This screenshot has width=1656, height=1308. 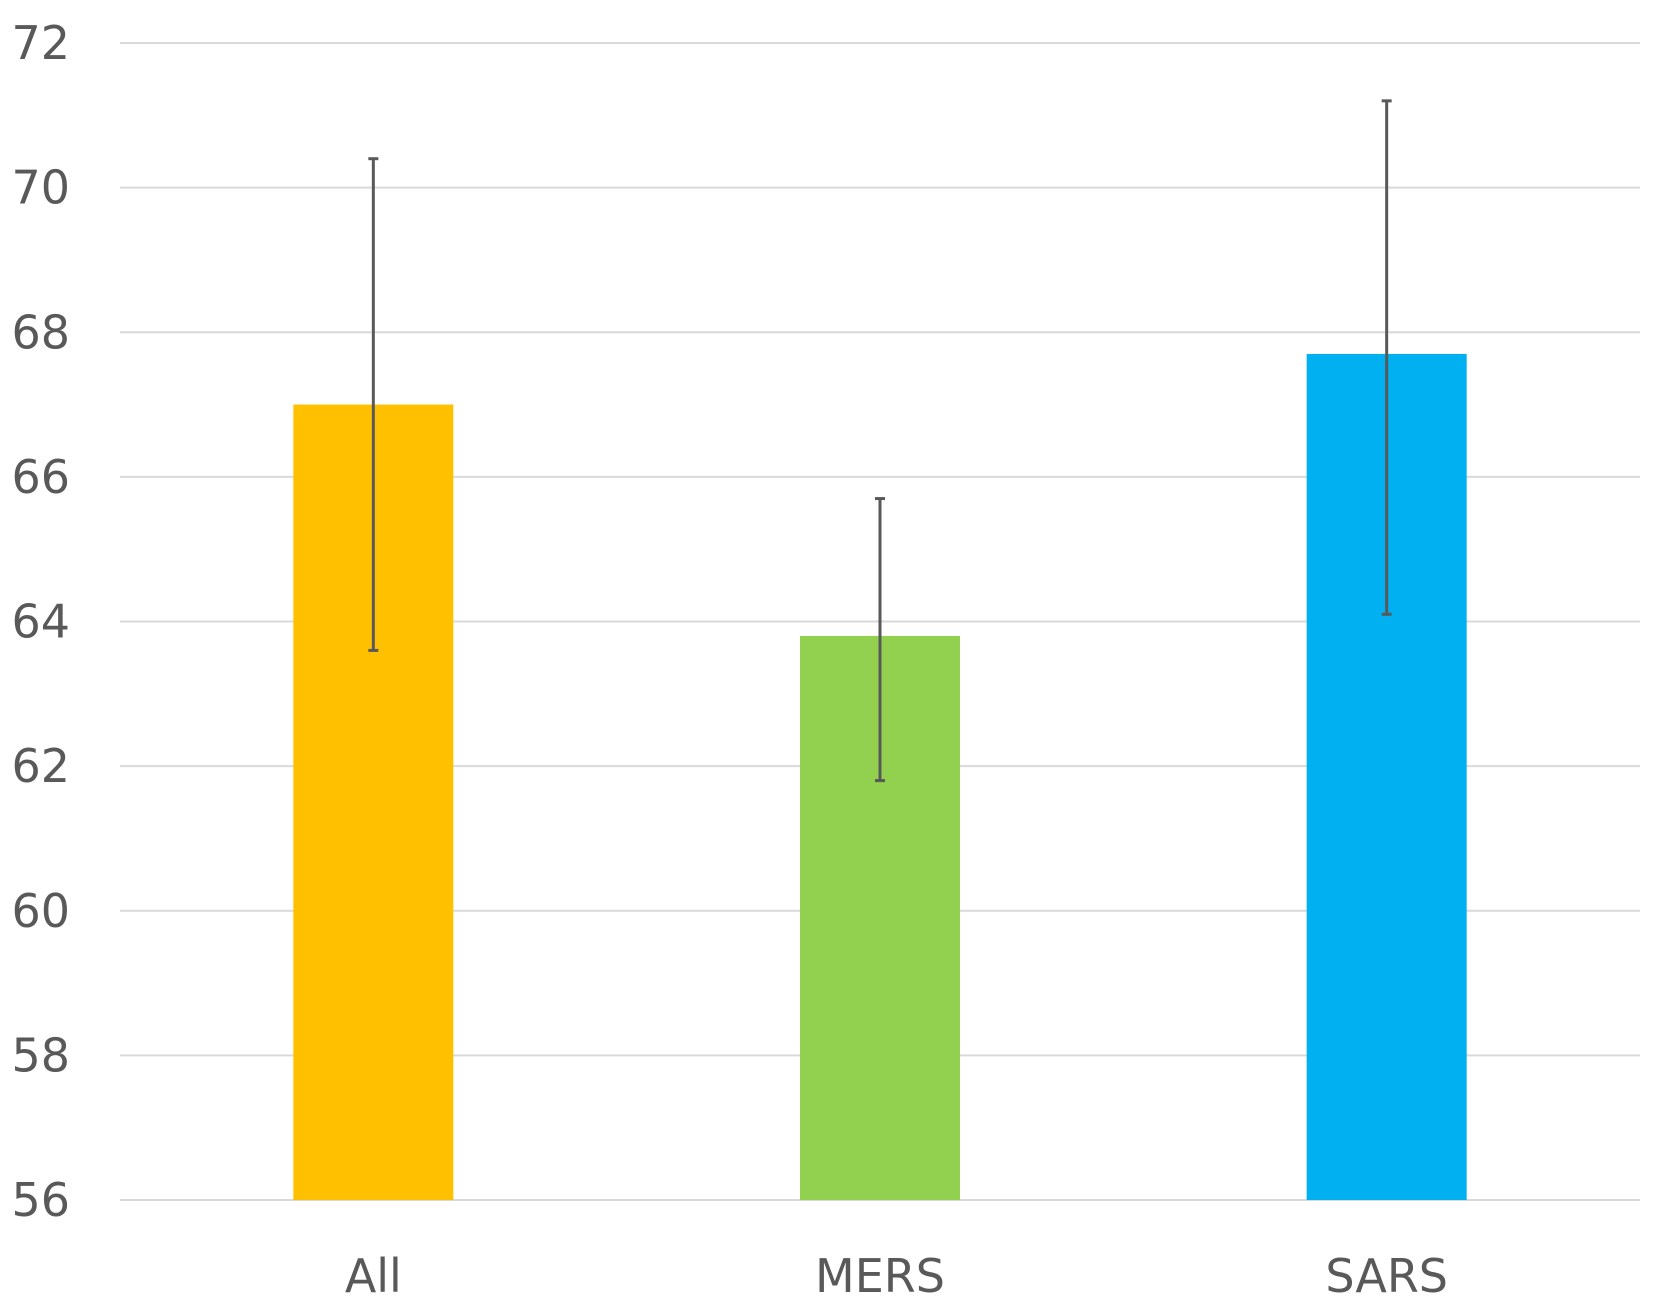 I want to click on y-tick-label: 60, so click(x=40, y=911).